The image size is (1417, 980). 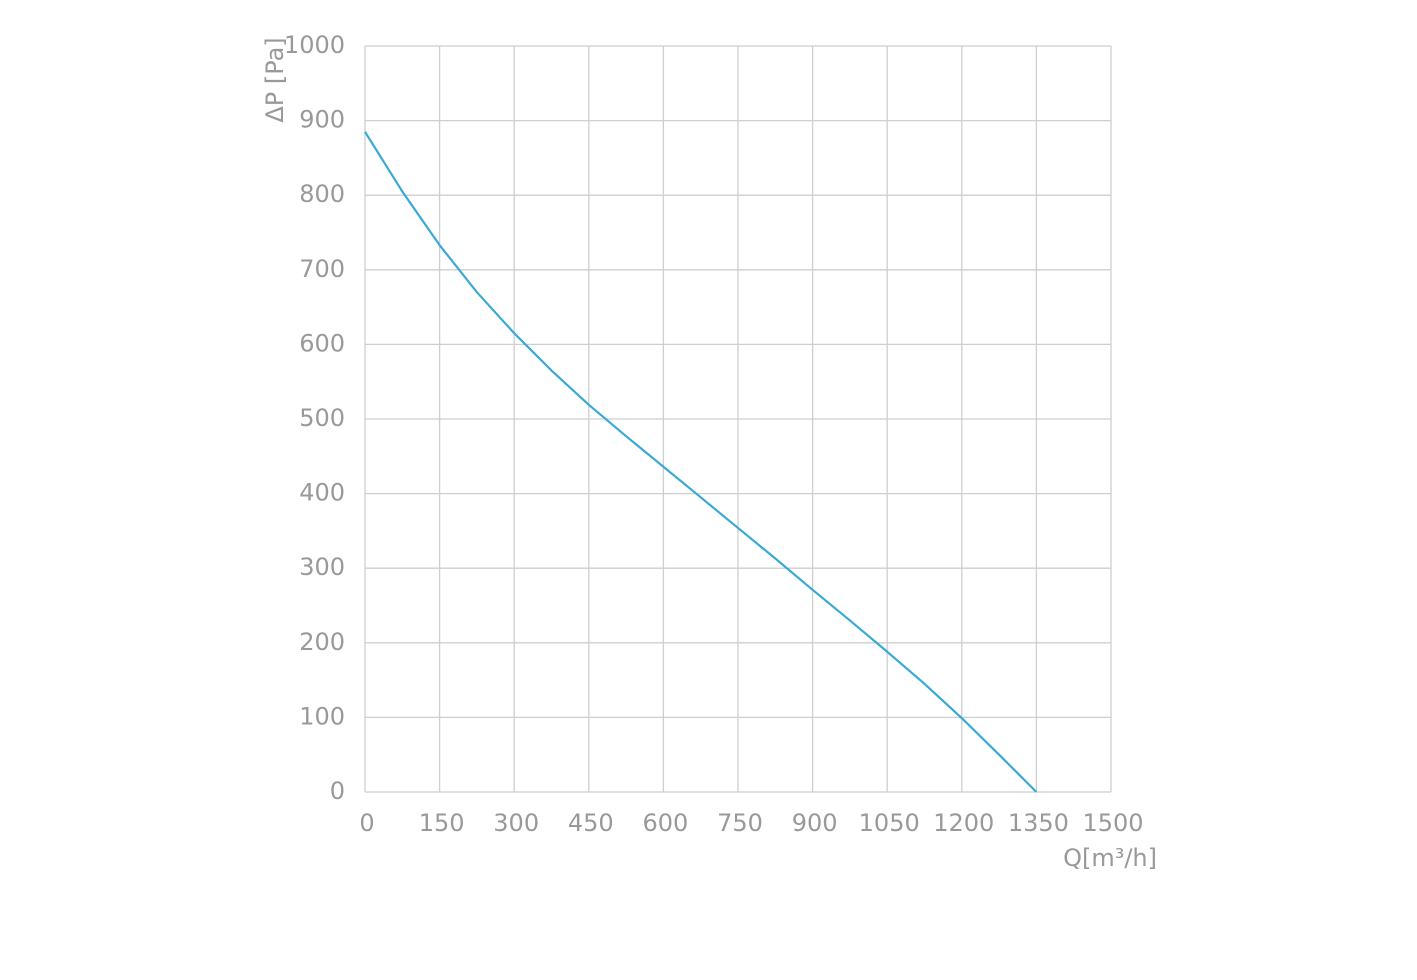 I want to click on y-tick-label: 400, so click(x=322, y=493).